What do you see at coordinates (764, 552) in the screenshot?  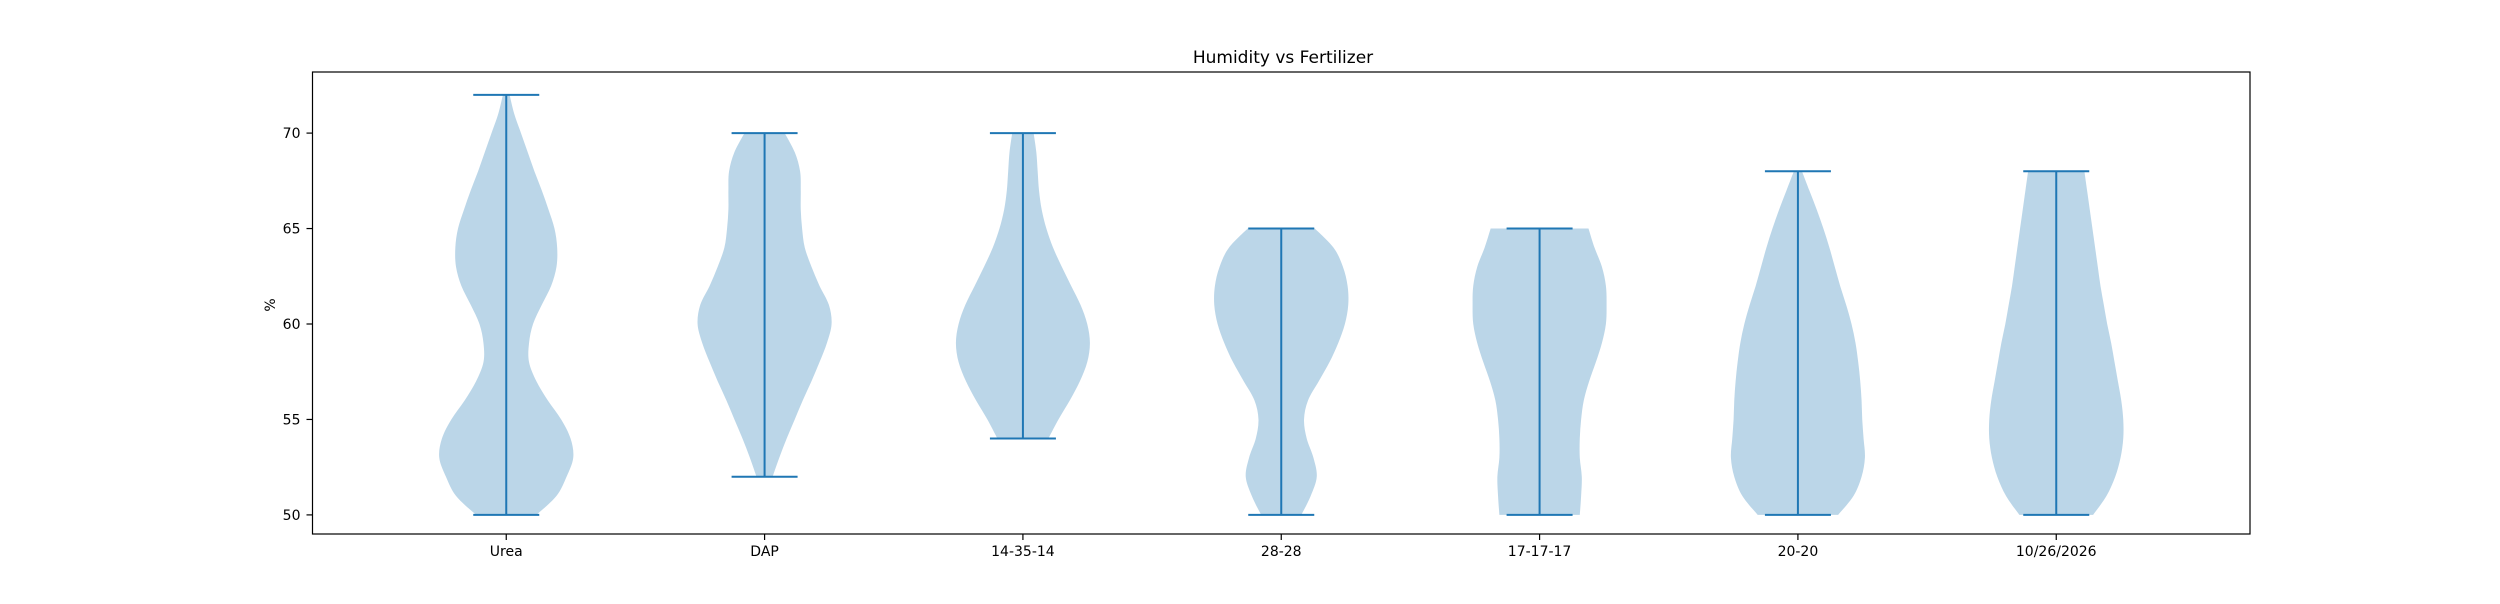 I see `x-tick-label: DAP` at bounding box center [764, 552].